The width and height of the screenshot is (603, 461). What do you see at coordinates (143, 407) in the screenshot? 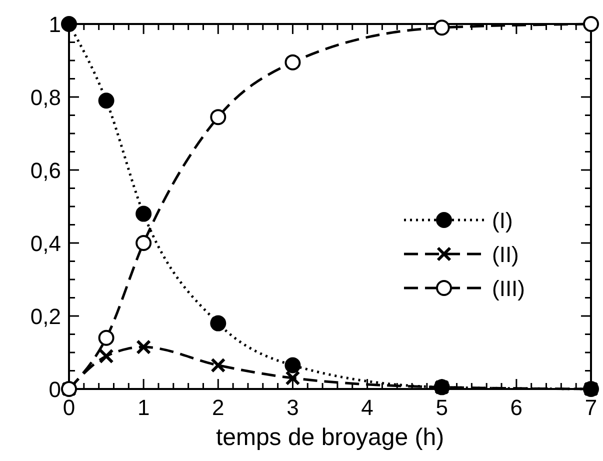
I see `x-tick-label: 1` at bounding box center [143, 407].